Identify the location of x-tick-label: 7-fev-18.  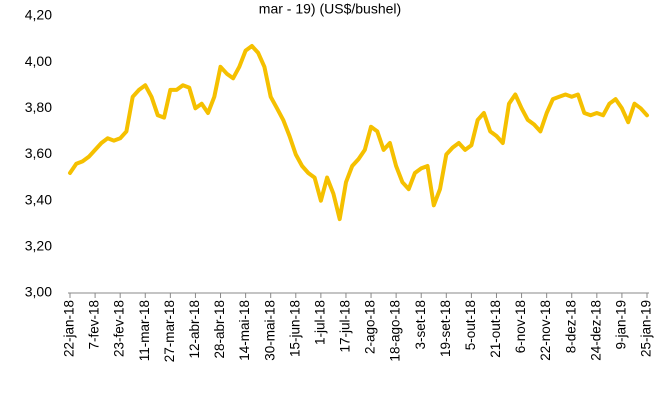
(94, 325).